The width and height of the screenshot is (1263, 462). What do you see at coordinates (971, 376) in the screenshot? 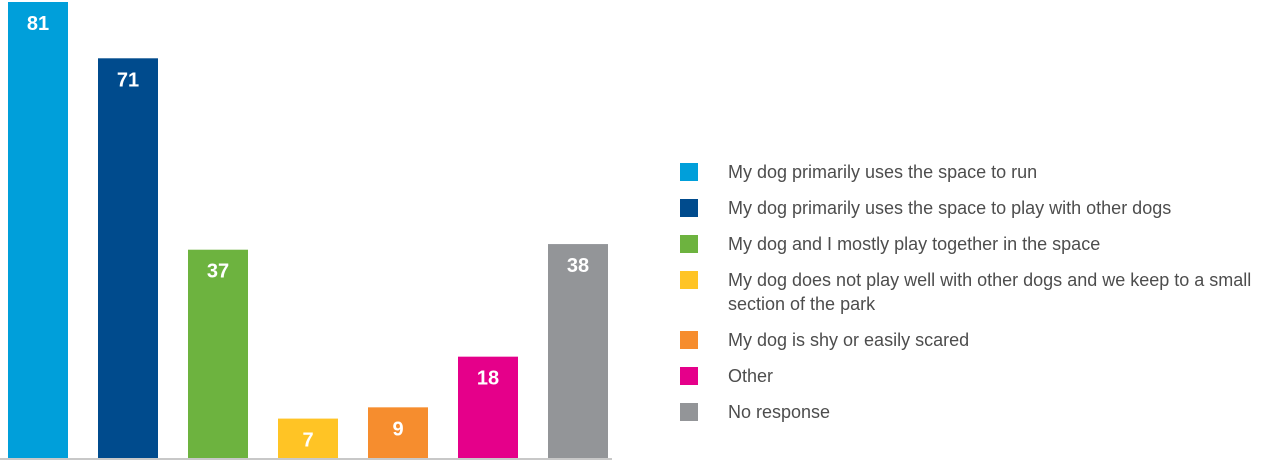
I see `legend-item: Other` at bounding box center [971, 376].